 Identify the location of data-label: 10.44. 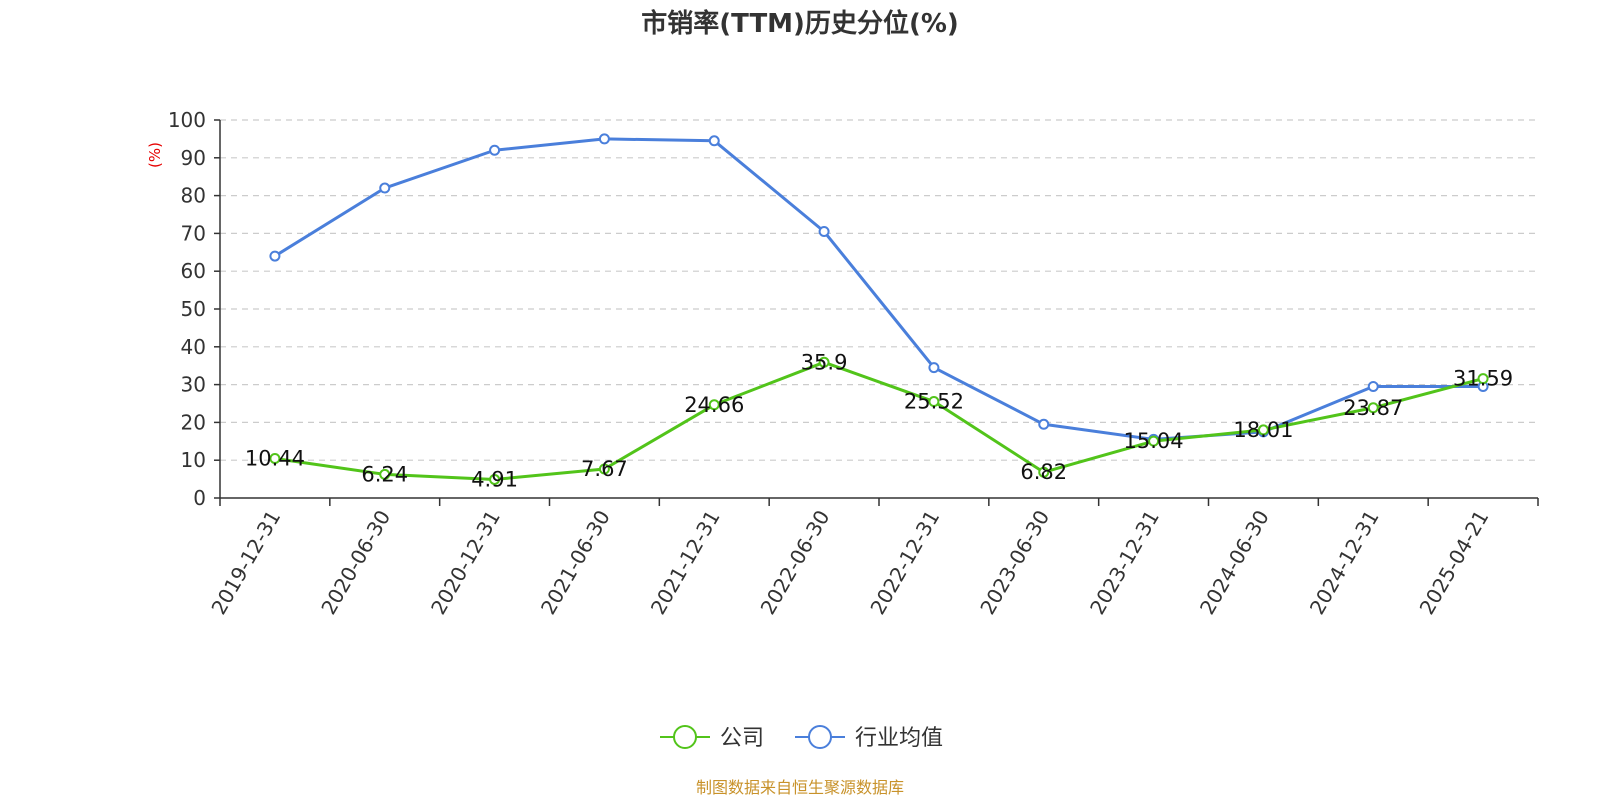
(275, 459).